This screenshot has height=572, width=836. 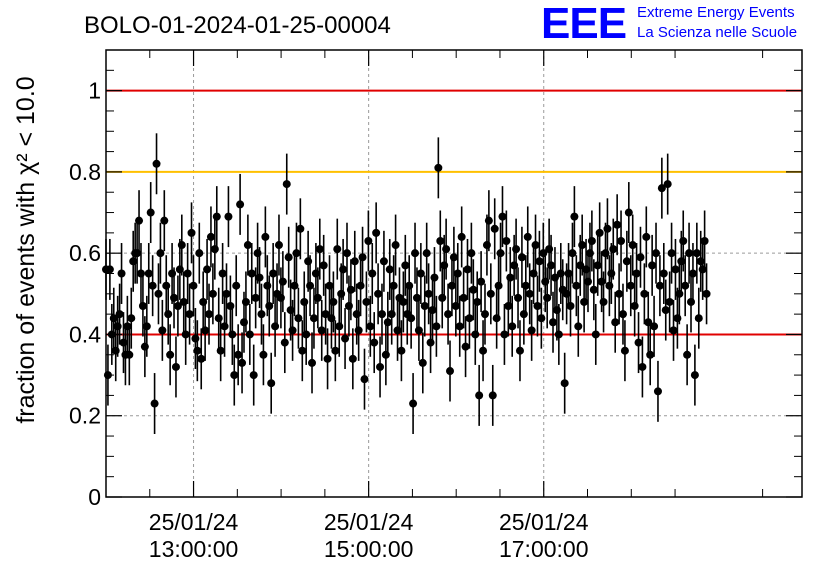 What do you see at coordinates (194, 549) in the screenshot?
I see `x-tick-time-label: 13:00:00` at bounding box center [194, 549].